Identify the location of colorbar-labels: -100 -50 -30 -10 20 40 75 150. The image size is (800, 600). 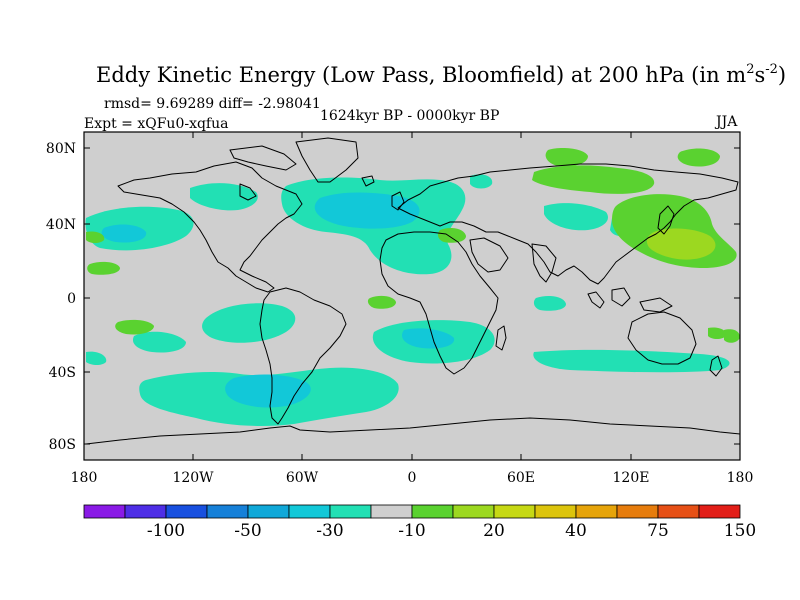
(451, 531).